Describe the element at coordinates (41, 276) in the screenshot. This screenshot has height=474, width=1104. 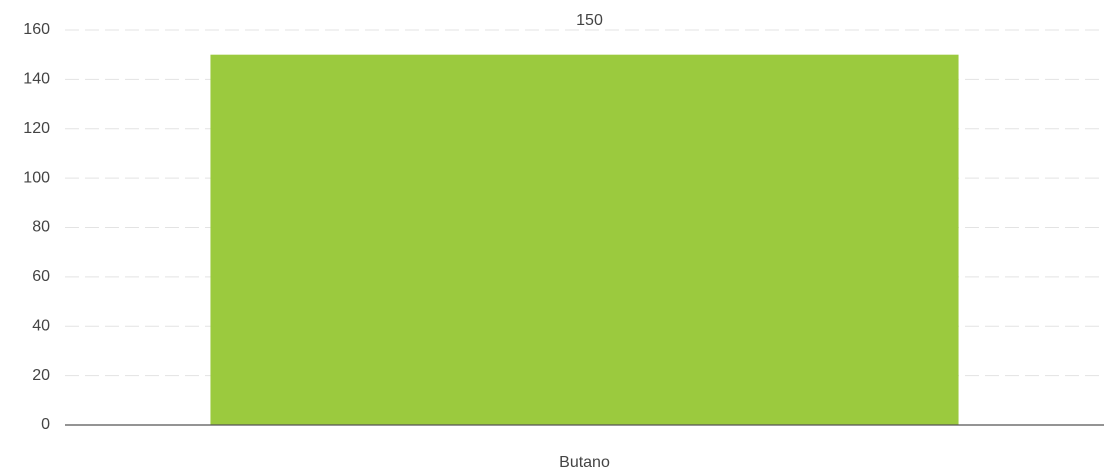
I see `y-tick-label: 60` at that location.